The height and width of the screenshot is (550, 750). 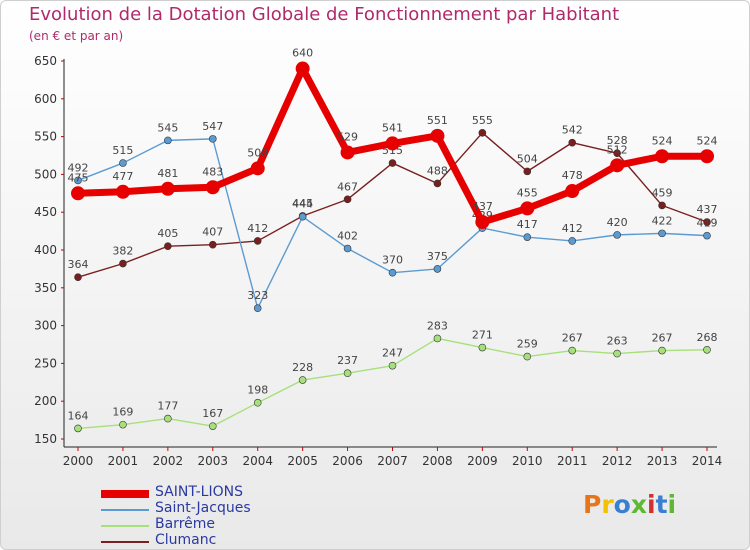 I want to click on data-label-saint-lions: 512, so click(x=617, y=149).